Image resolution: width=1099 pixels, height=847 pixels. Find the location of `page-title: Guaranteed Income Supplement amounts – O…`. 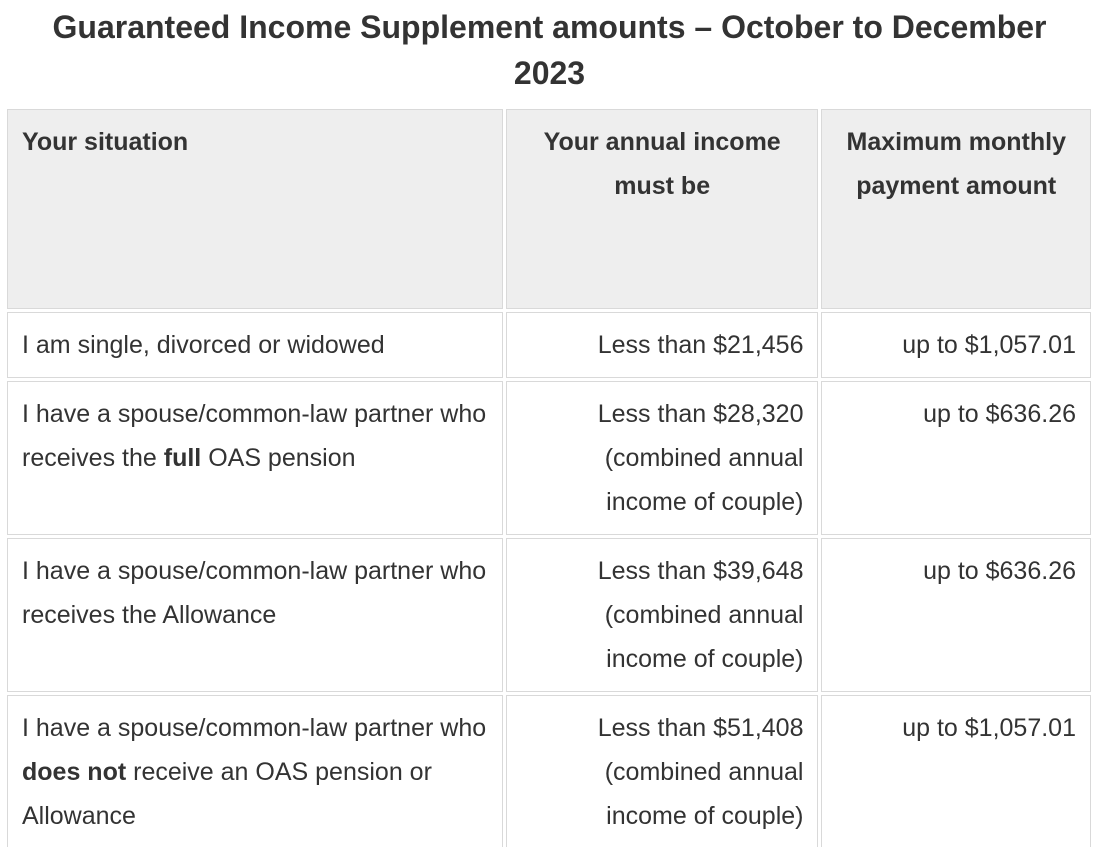

page-title: Guaranteed Income Supplement amounts – O… is located at coordinates (549, 50).